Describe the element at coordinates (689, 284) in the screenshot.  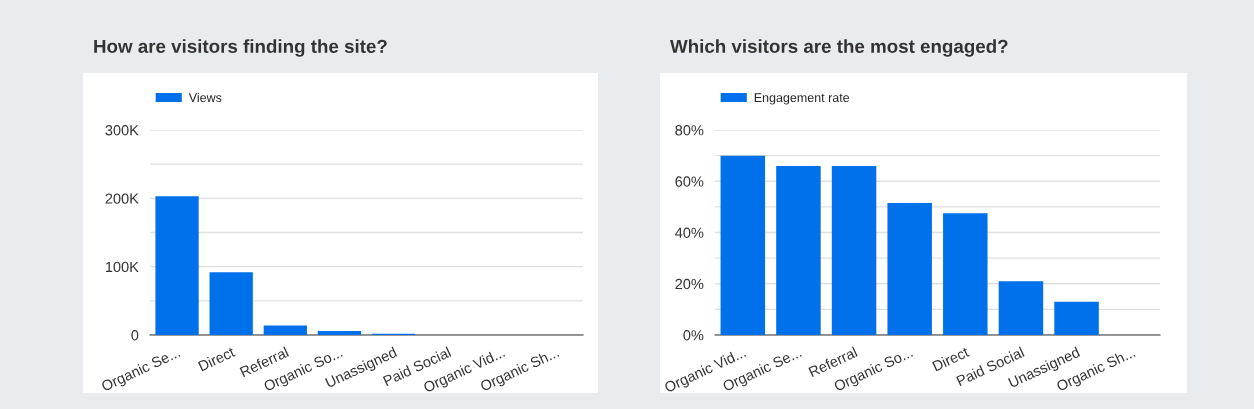
I see `y-tick-label: 20%` at that location.